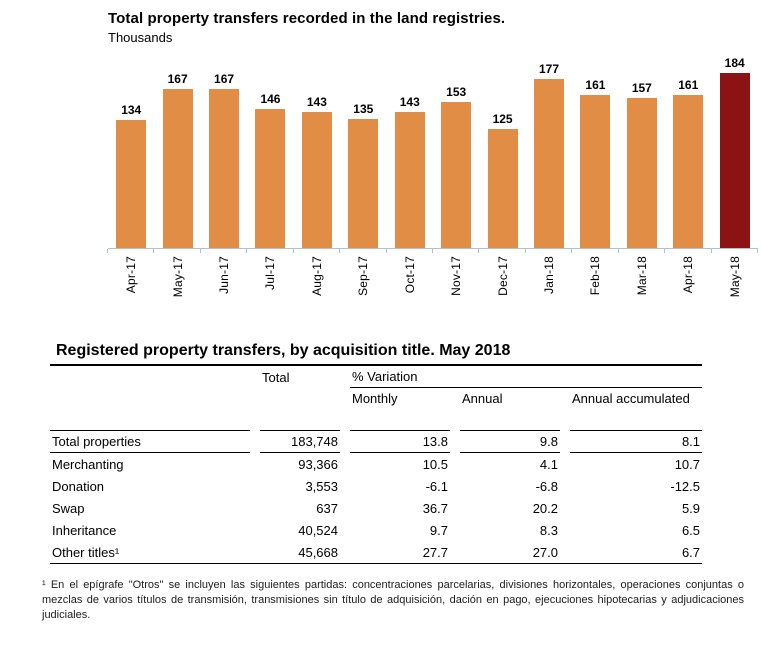 This screenshot has width=761, height=646. I want to click on cell-total: 3,553, so click(321, 486).